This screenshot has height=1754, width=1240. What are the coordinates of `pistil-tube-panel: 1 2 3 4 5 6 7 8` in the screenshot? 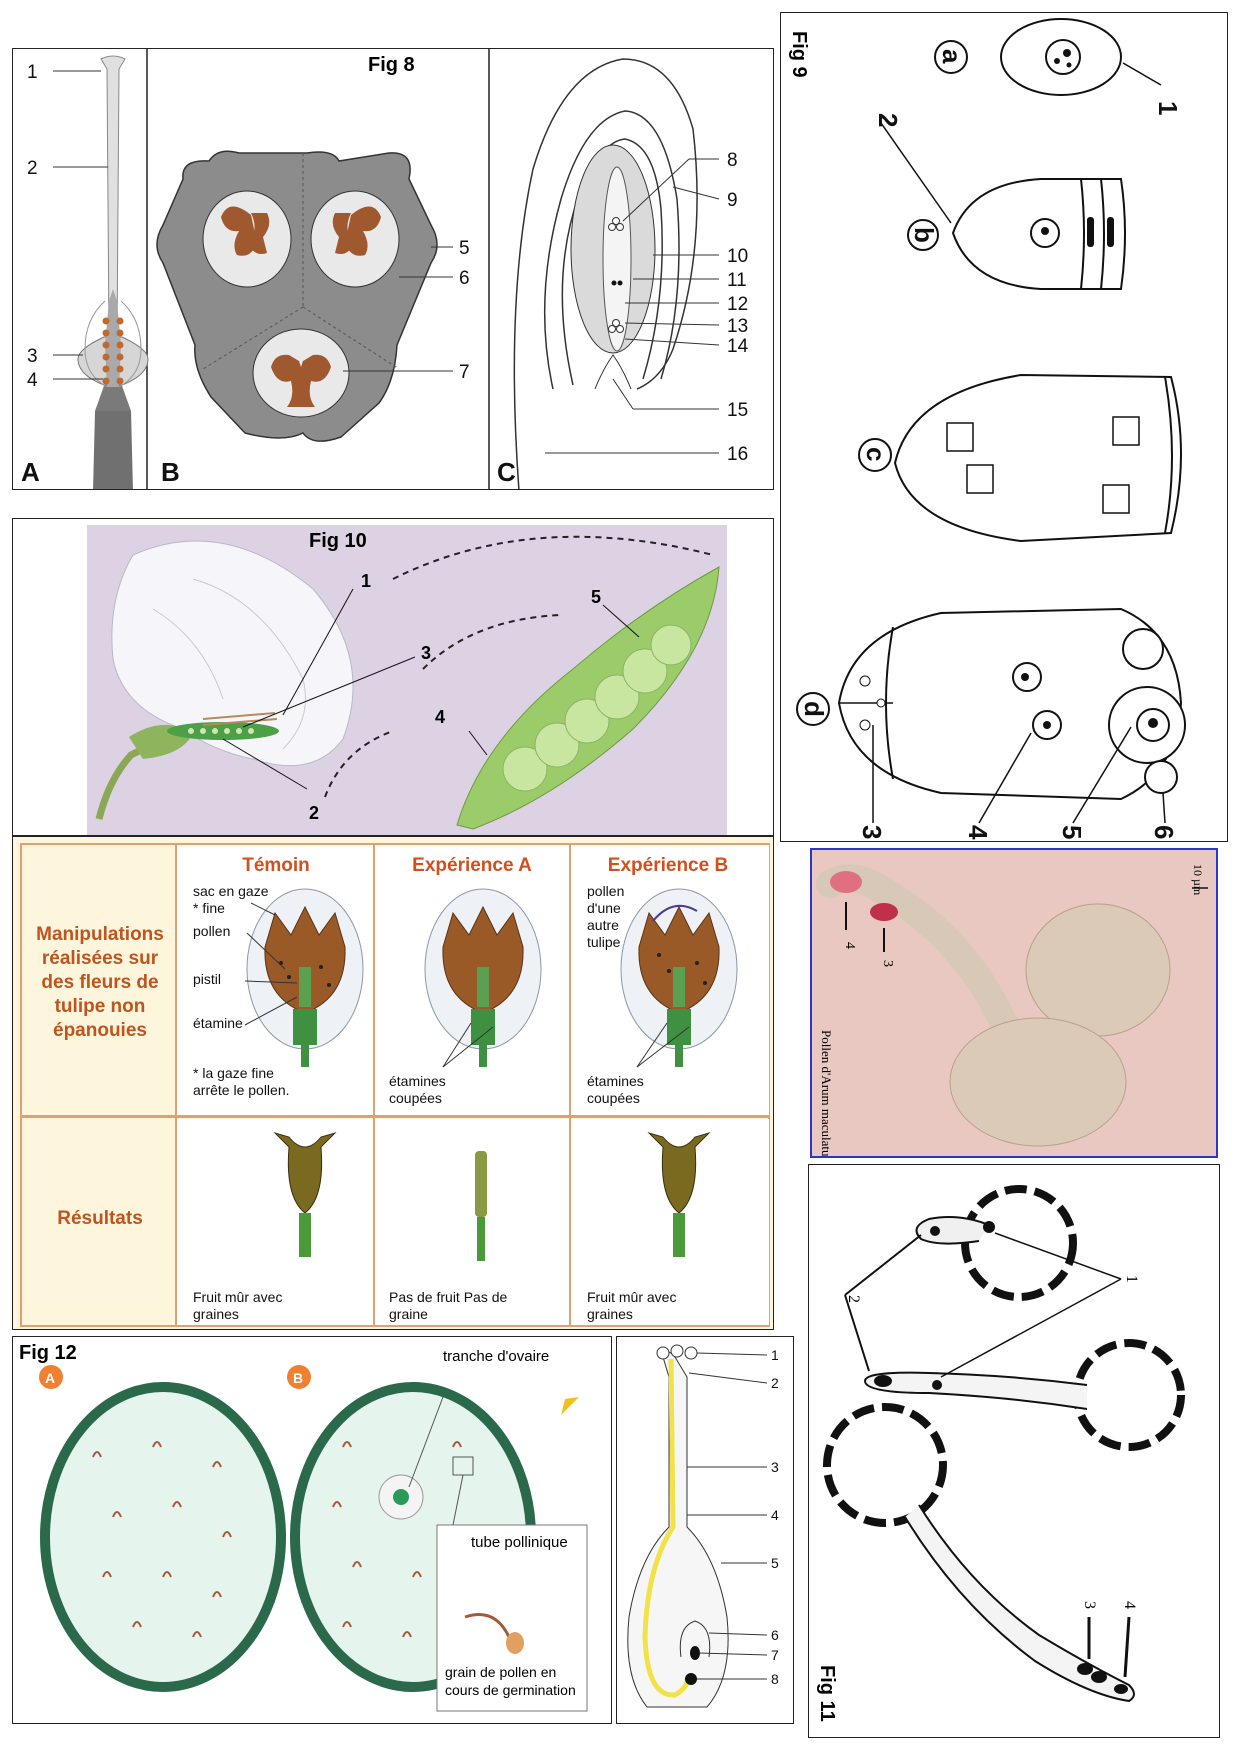 It's located at (705, 1530).